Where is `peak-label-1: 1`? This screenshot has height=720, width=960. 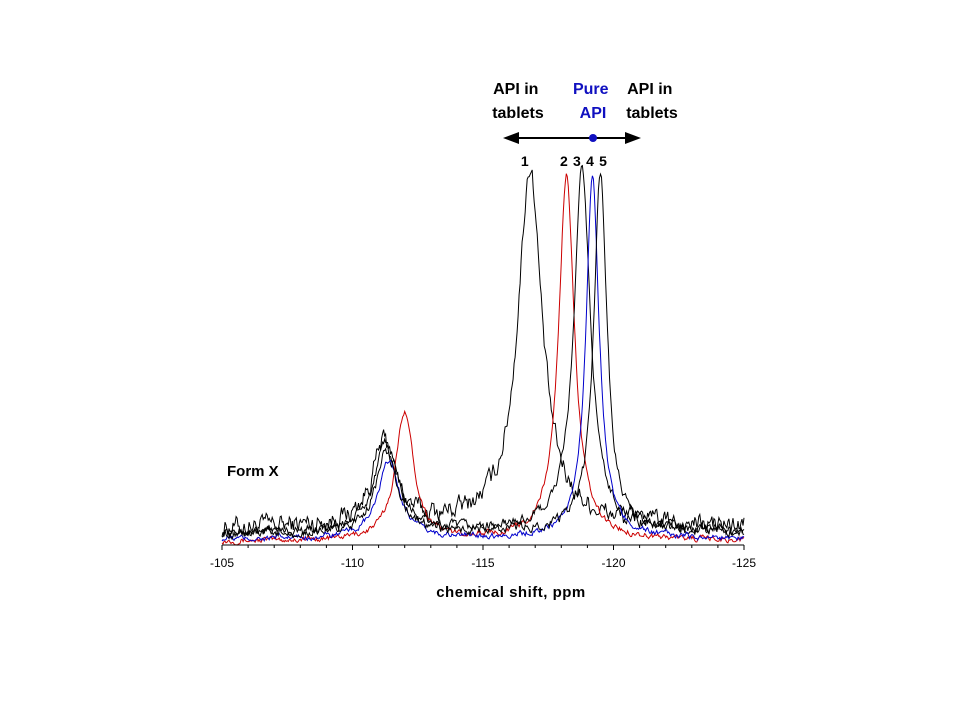
peak-label-1: 1 is located at coordinates (525, 161).